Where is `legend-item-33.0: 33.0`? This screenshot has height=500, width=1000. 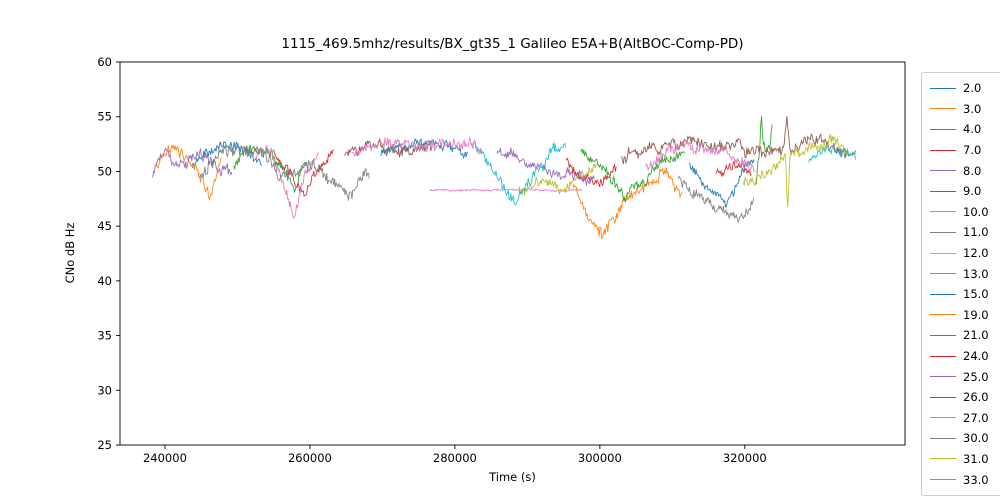
legend-item-33.0: 33.0 is located at coordinates (965, 479).